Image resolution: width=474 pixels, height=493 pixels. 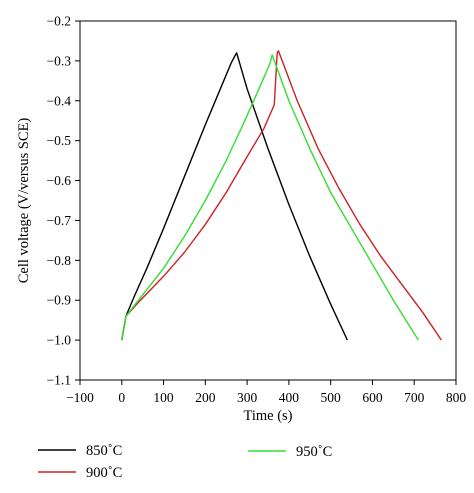 What do you see at coordinates (414, 397) in the screenshot?
I see `x-tick-label: 700` at bounding box center [414, 397].